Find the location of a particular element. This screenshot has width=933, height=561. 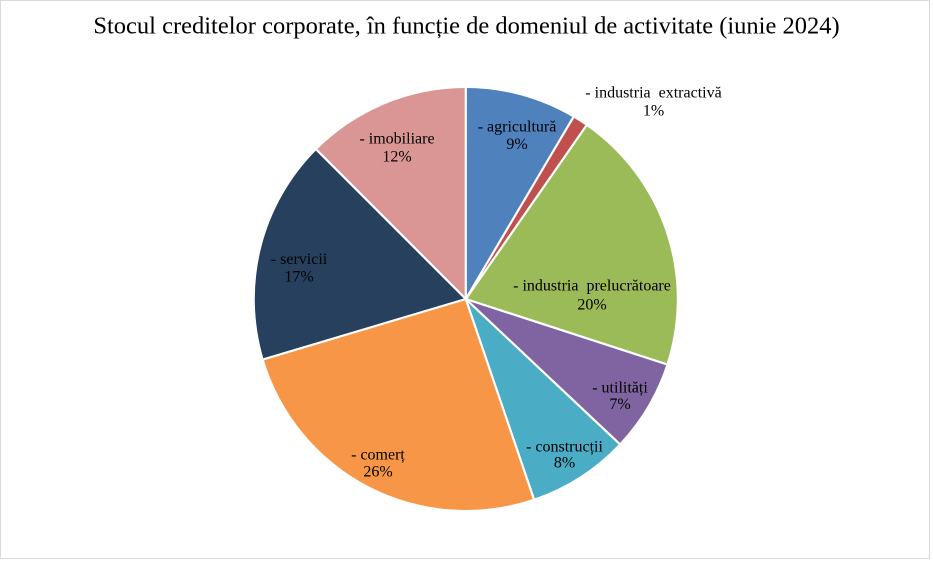

svg-text: - imobiliare is located at coordinates (396, 139).